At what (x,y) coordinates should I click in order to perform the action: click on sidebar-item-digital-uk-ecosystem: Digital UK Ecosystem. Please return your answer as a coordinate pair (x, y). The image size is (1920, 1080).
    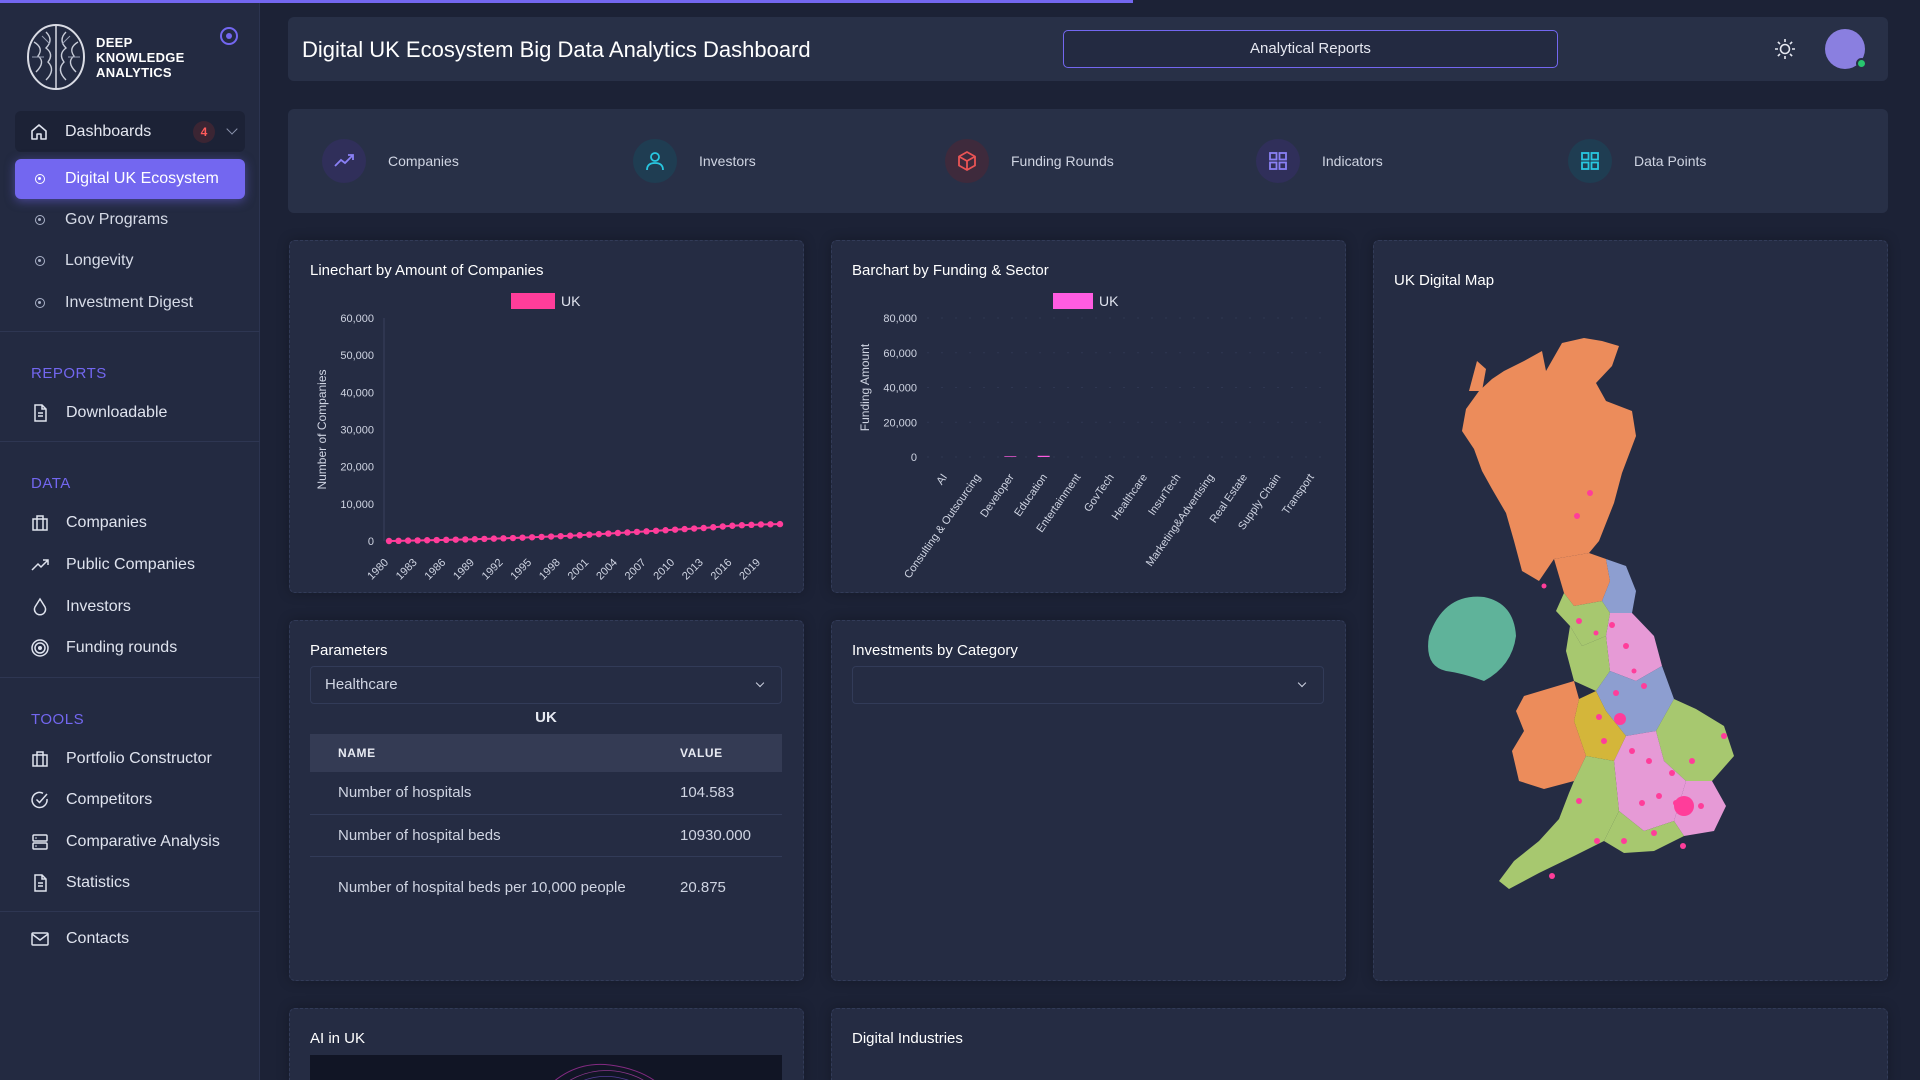
    Looking at the image, I should click on (130, 179).